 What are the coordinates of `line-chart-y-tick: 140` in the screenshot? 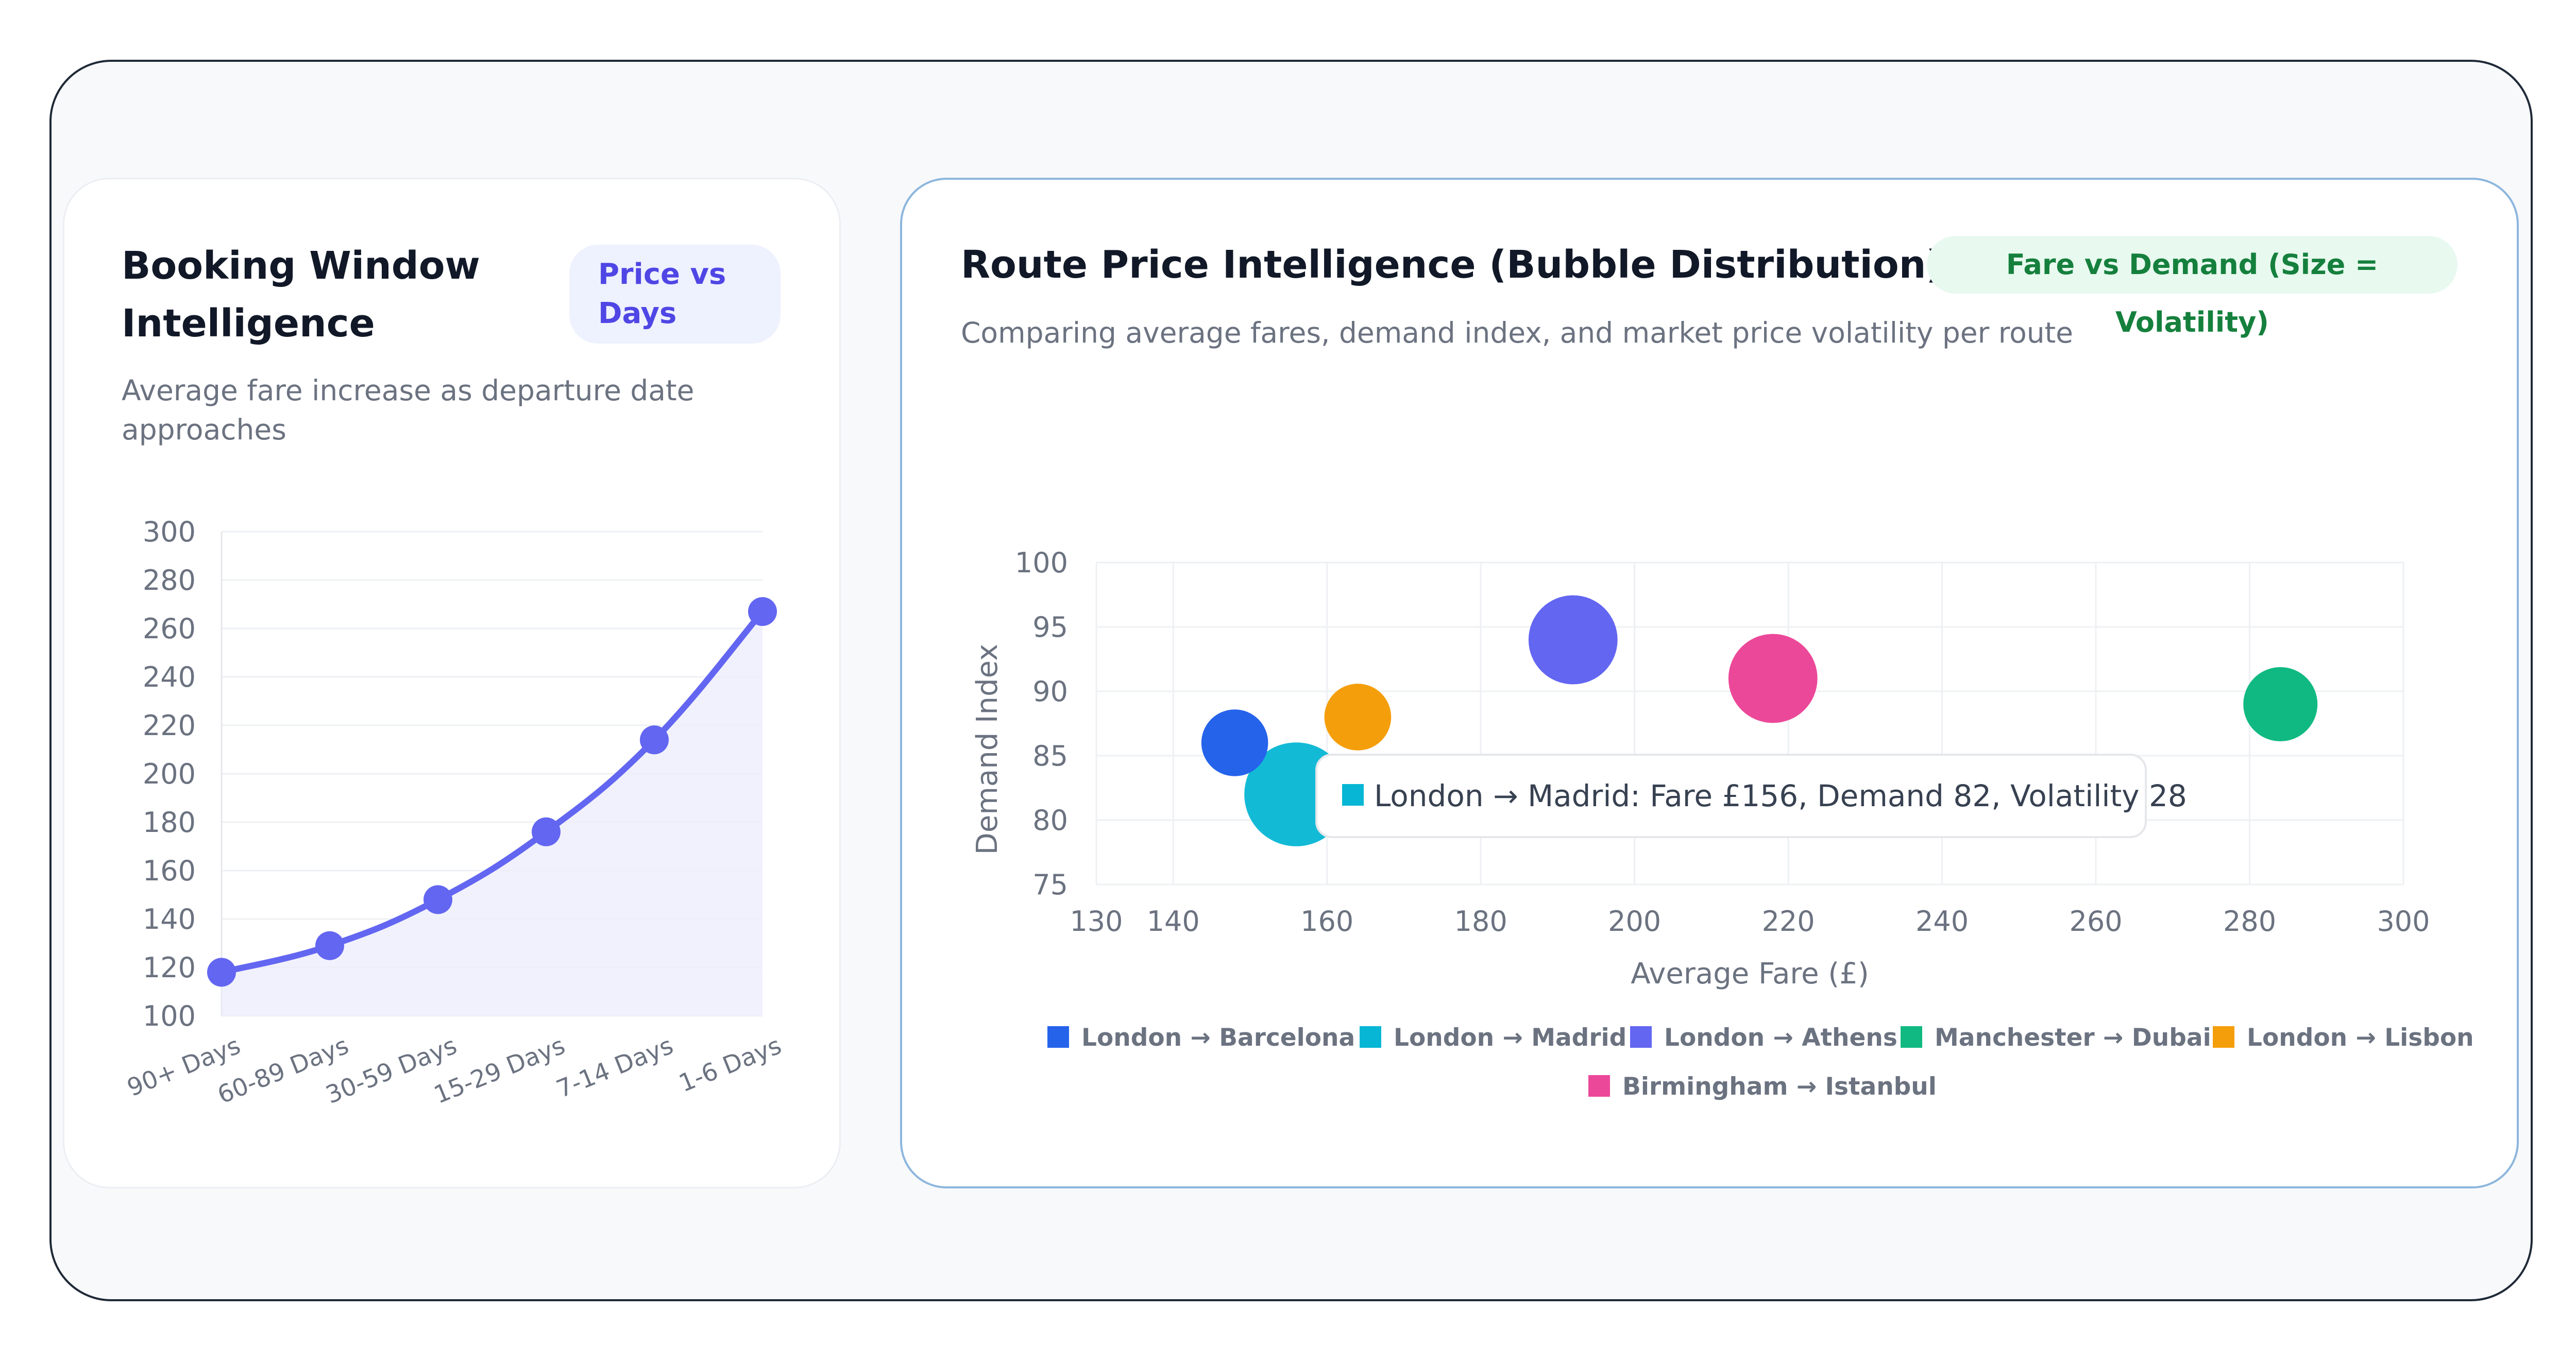 It's located at (169, 919).